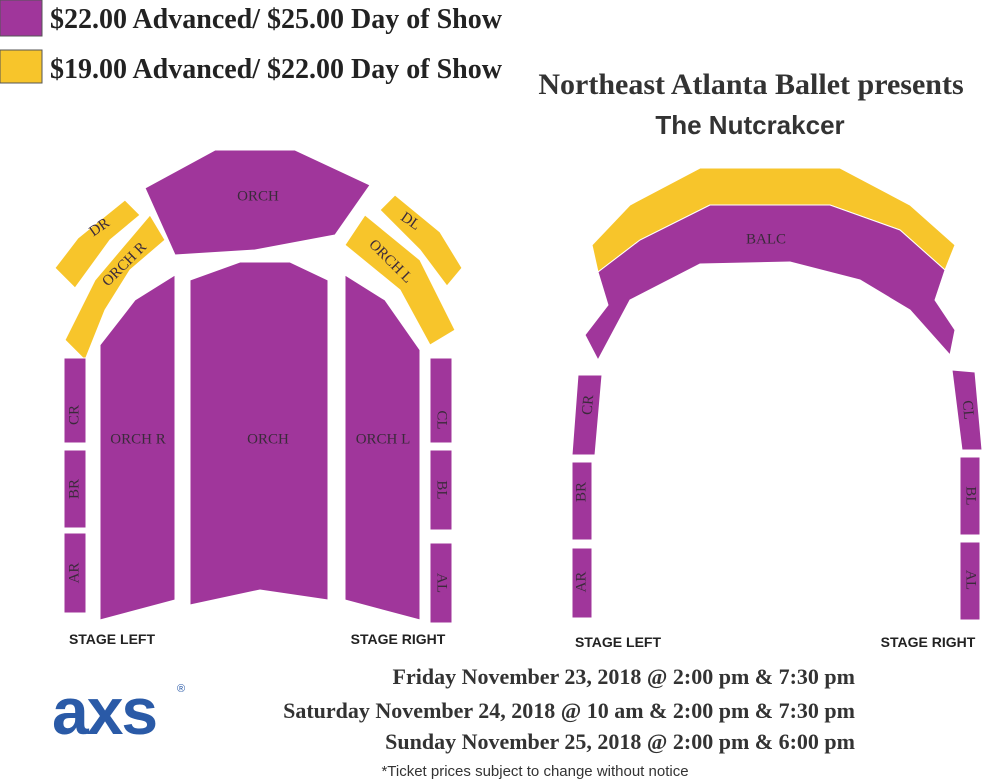  I want to click on section-label: ORCH R, so click(137, 439).